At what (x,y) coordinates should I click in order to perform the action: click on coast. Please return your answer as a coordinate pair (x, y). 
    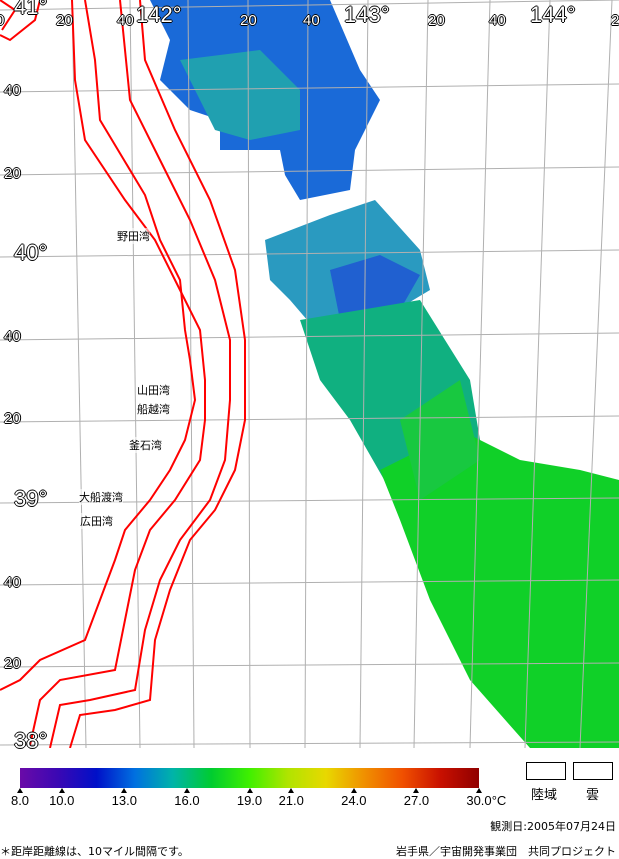
    Looking at the image, I should click on (20, 21).